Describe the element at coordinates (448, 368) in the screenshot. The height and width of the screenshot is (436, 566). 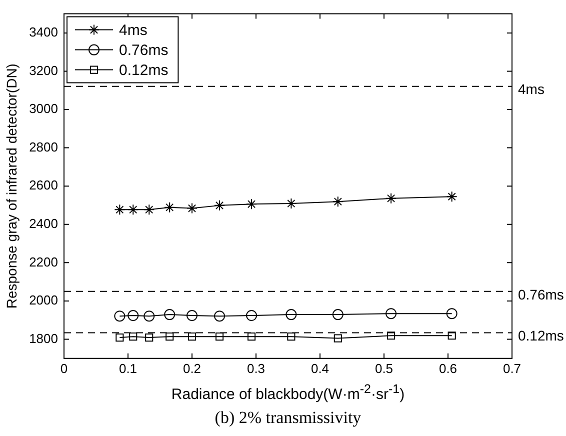
I see `x-tick-label: 0.6` at that location.